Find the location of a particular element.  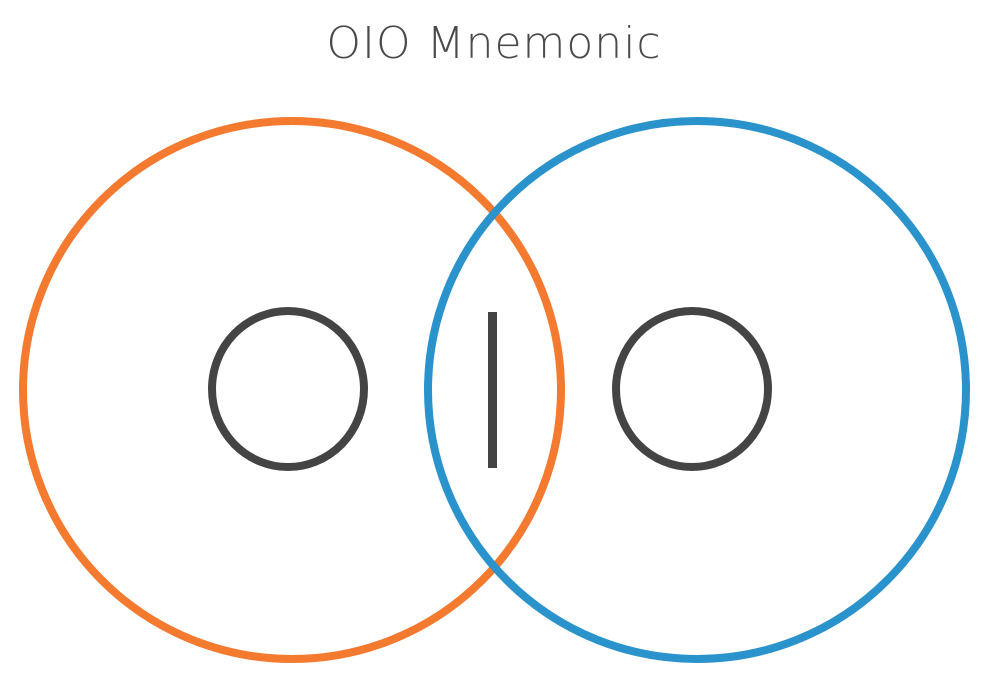

letter-i is located at coordinates (492, 390).